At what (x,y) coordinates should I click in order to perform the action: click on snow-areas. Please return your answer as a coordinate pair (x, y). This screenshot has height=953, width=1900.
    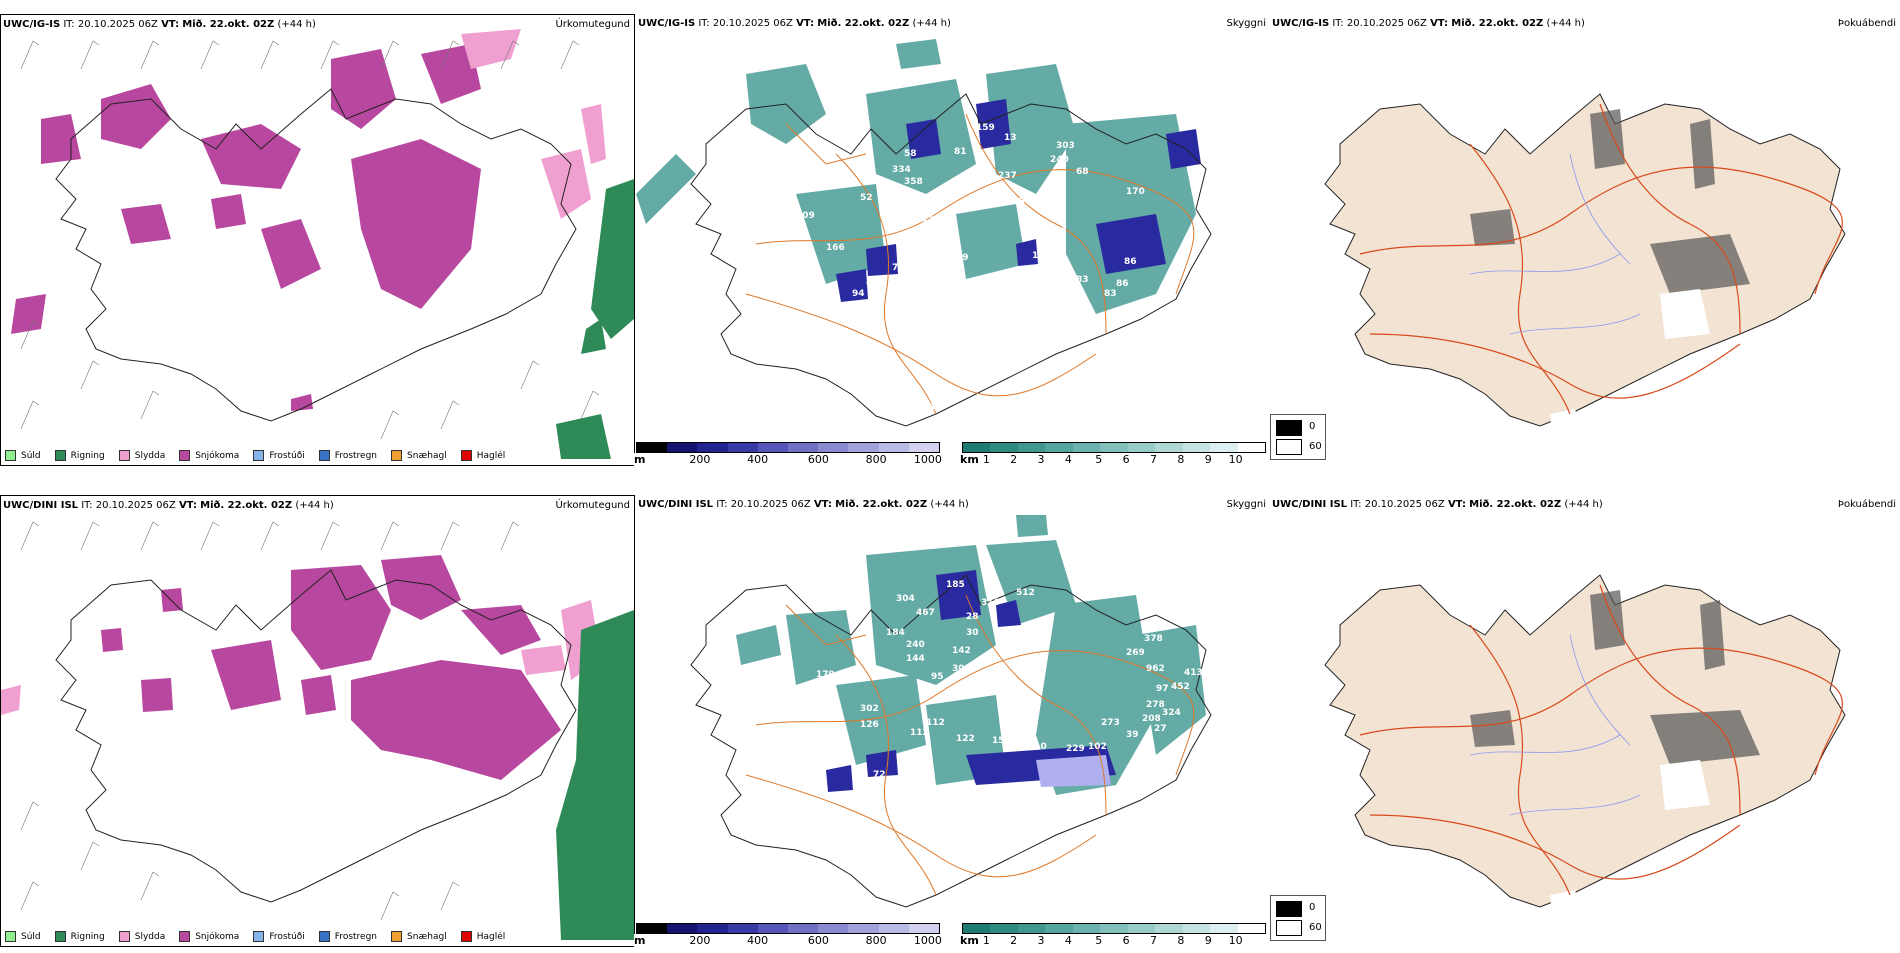
    Looking at the image, I should click on (246, 227).